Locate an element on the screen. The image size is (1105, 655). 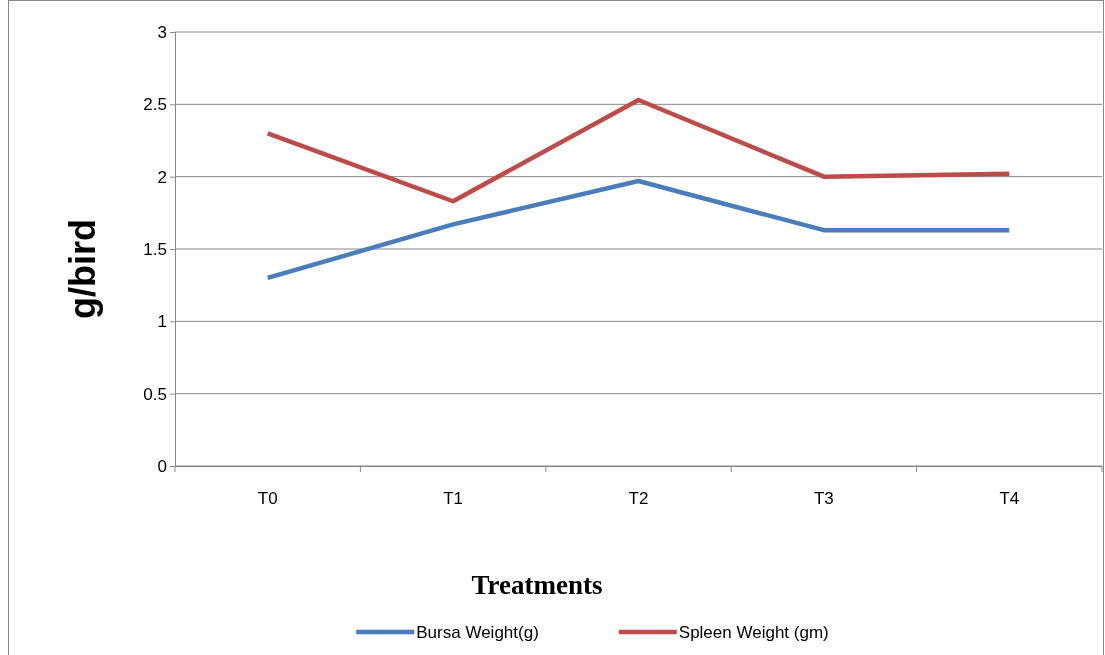
x-tick-label: T2 is located at coordinates (638, 499).